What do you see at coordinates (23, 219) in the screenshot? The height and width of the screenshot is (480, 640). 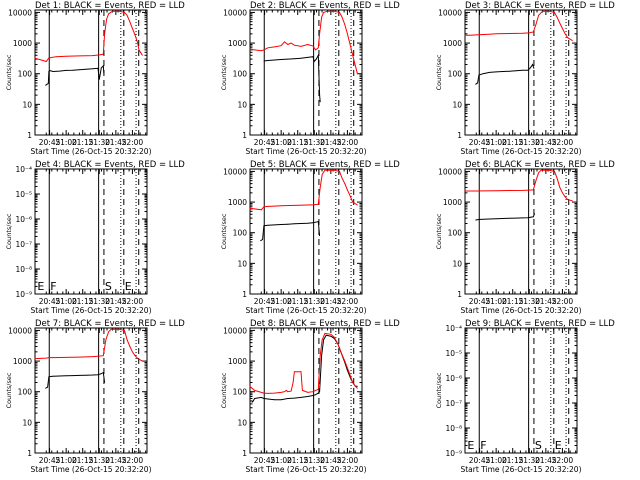 I see `y-tick-label: 10⁻⁶` at bounding box center [23, 219].